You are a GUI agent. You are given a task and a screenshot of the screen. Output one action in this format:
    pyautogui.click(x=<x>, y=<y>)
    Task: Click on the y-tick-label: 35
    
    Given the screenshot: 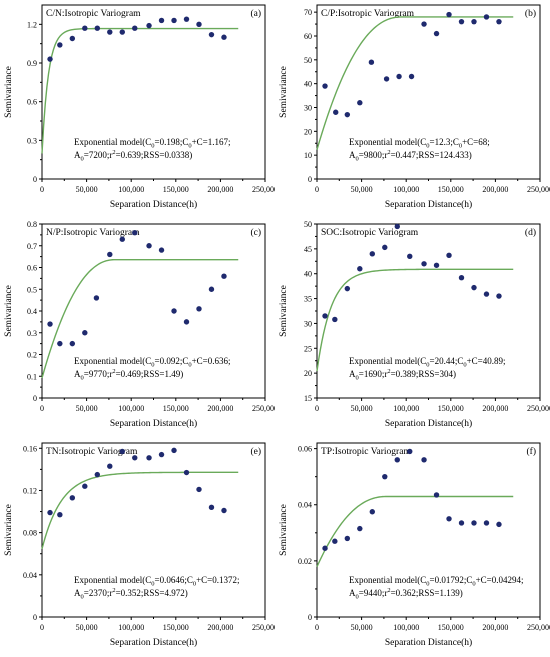 What is the action you would take?
    pyautogui.click(x=308, y=299)
    